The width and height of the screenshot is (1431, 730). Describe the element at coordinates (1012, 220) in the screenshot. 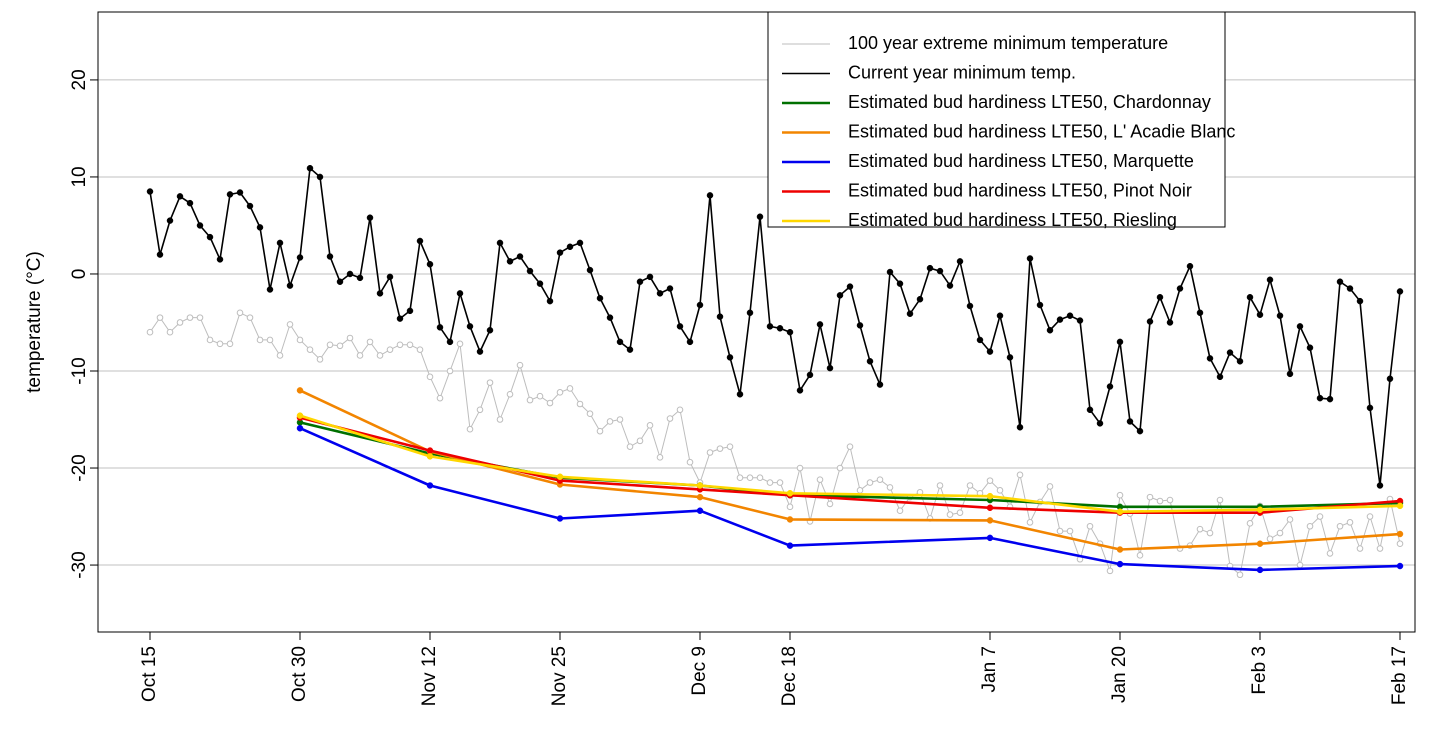

I see `legend-label: Estimated bud hardiness LTE50, Riesling` at that location.